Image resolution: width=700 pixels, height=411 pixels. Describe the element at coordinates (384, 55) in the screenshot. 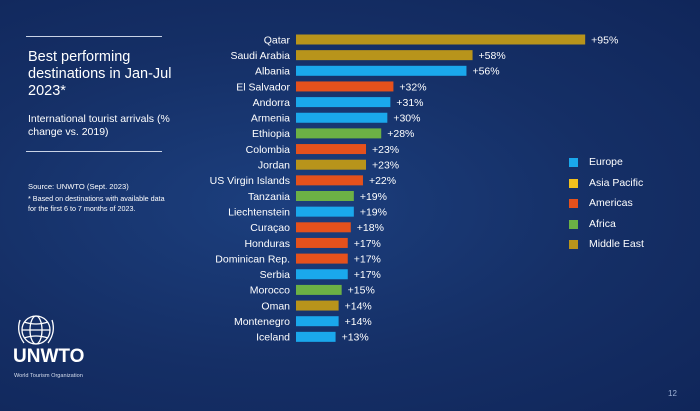

I see `bar-saudi-arabia` at that location.